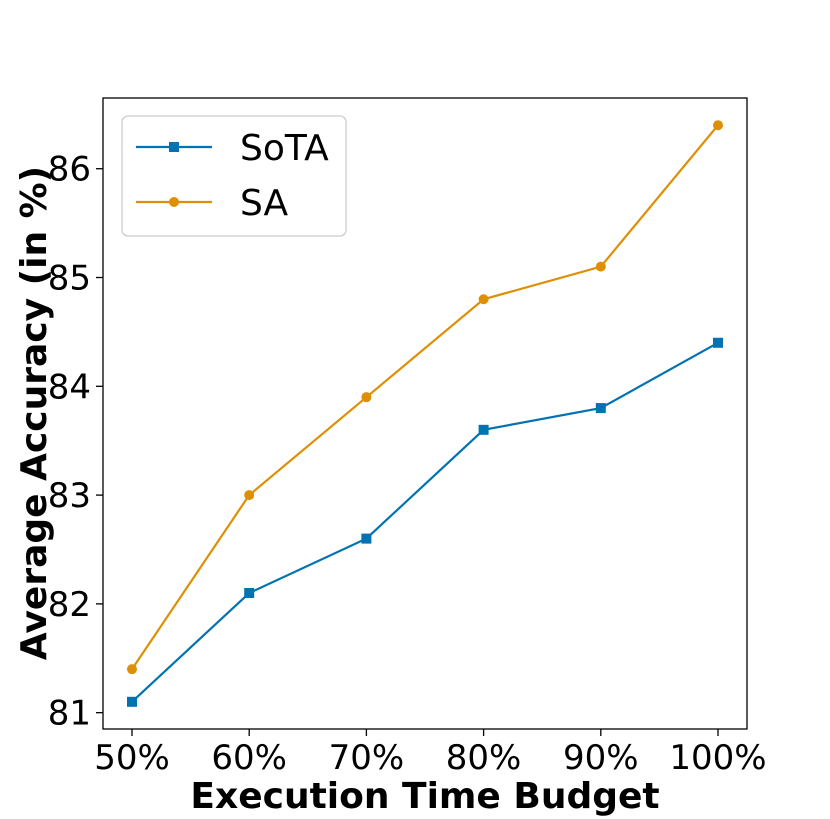  I want to click on y-tick-label: 85, so click(69, 279).